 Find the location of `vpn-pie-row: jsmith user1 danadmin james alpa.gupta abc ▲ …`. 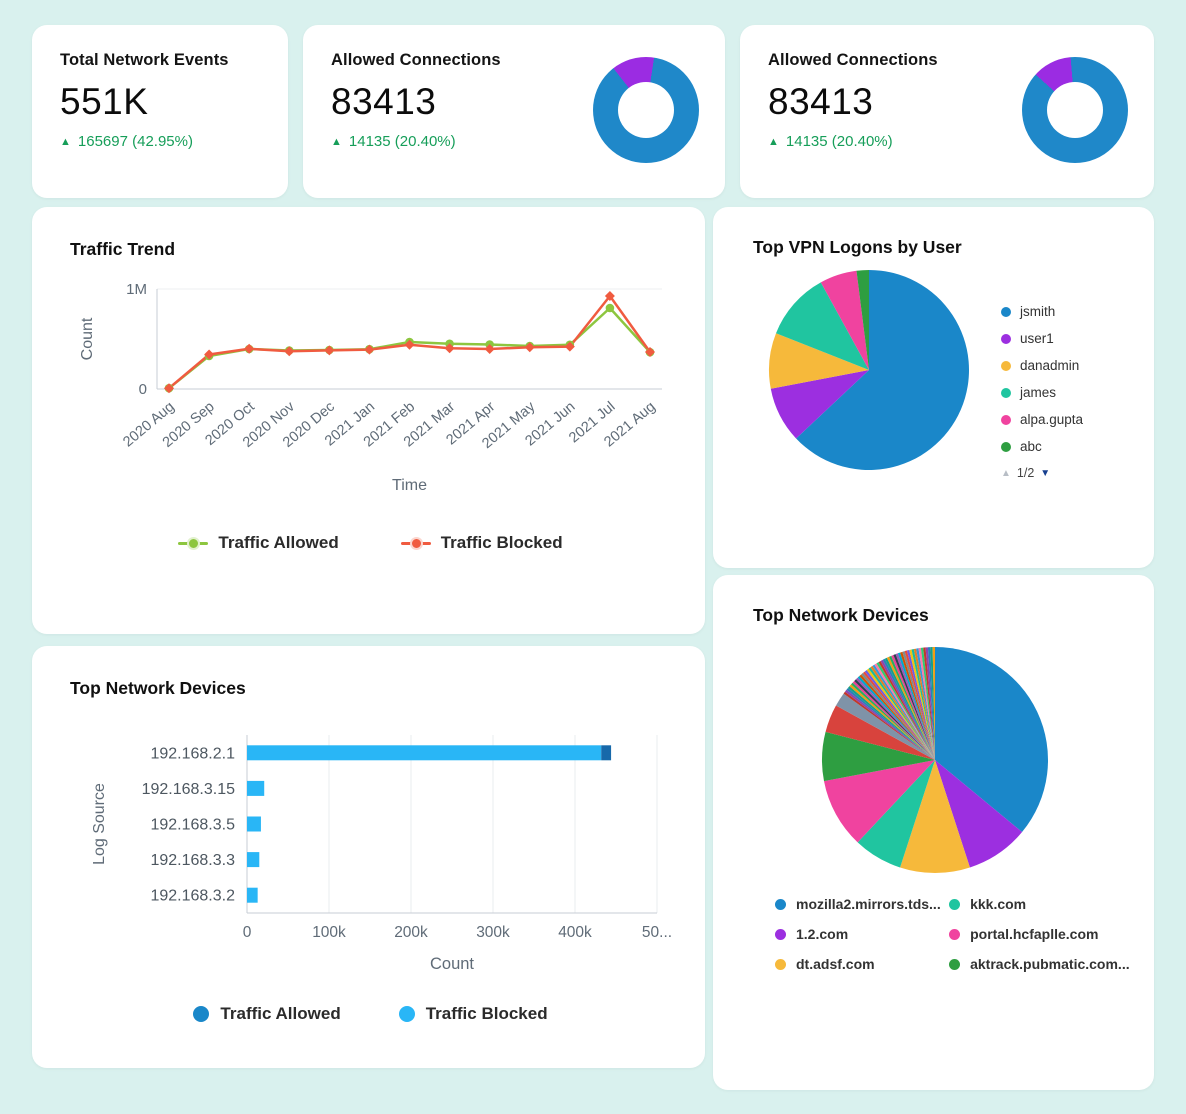

vpn-pie-row: jsmith user1 danadmin james alpa.gupta abc ▲ … is located at coordinates (935, 372).